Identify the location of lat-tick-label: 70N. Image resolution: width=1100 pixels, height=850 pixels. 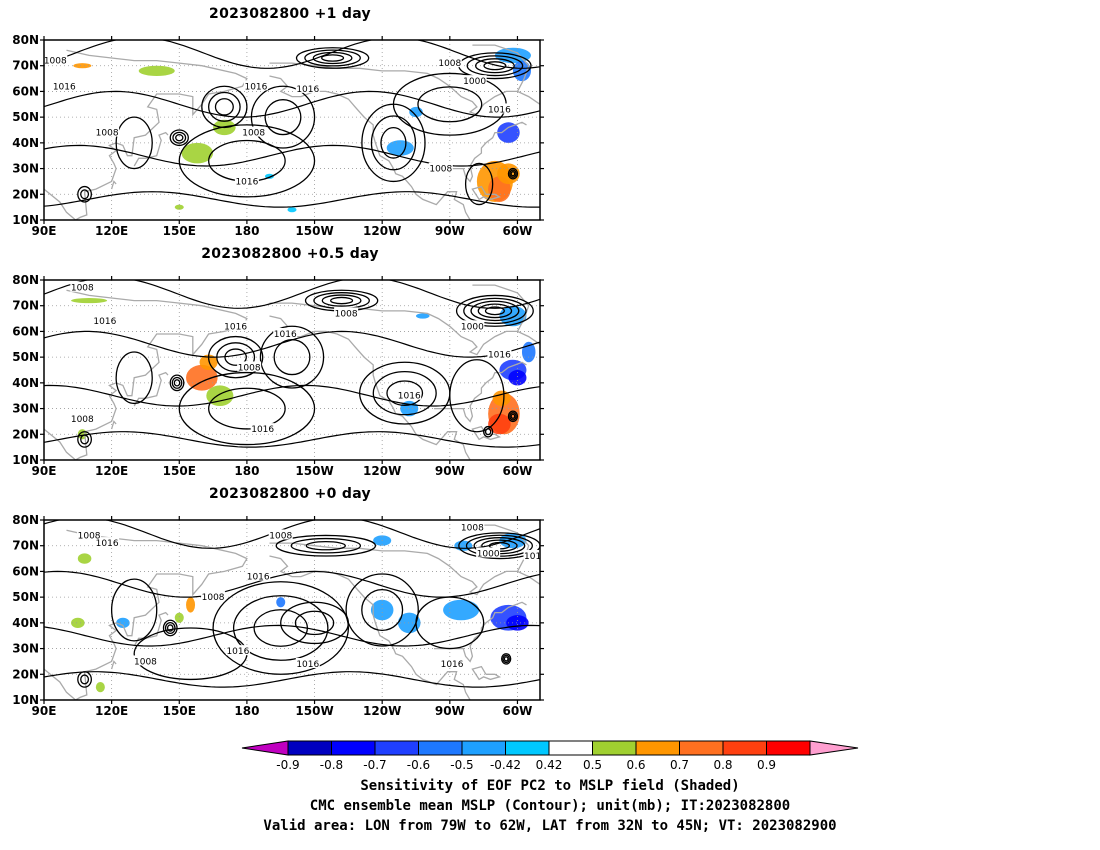
(25, 306).